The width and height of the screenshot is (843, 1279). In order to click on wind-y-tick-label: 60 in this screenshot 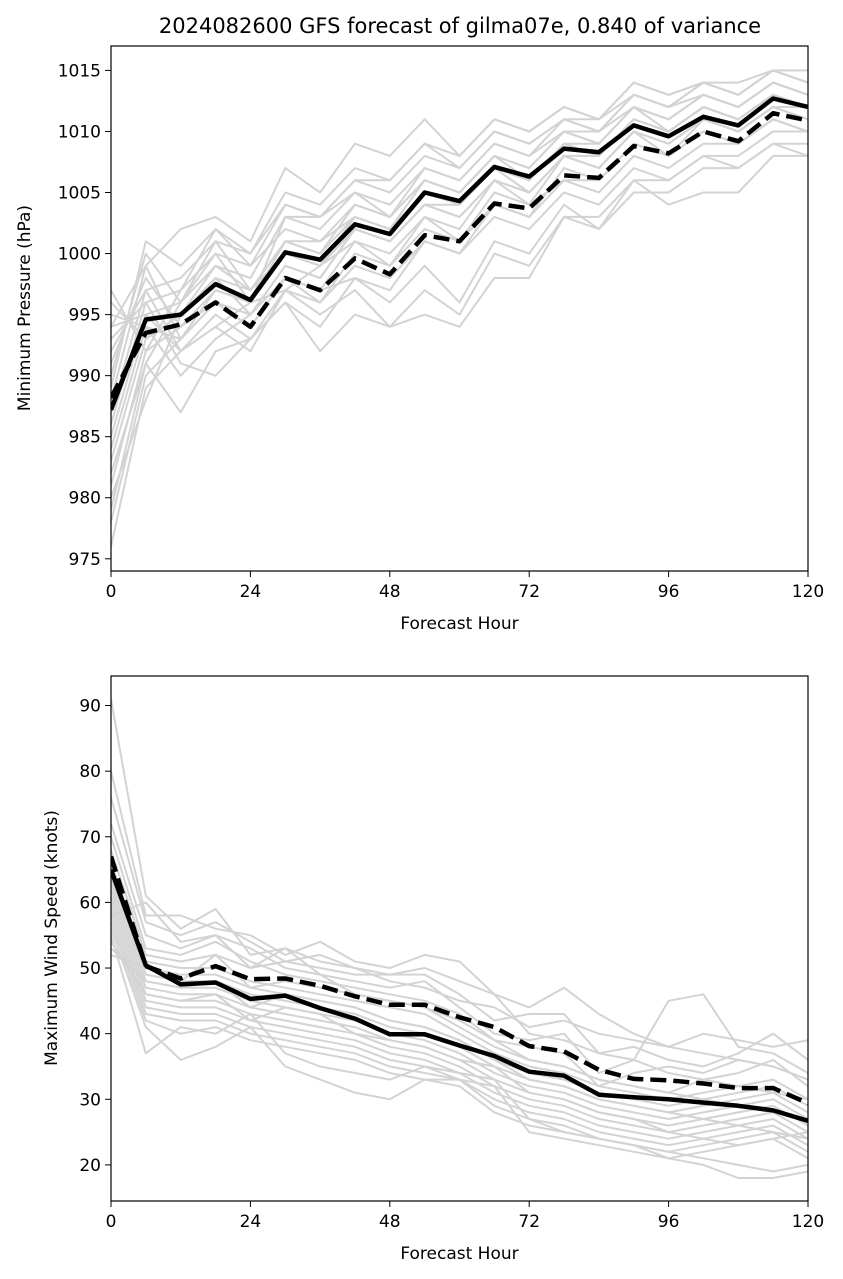, I will do `click(90, 903)`.